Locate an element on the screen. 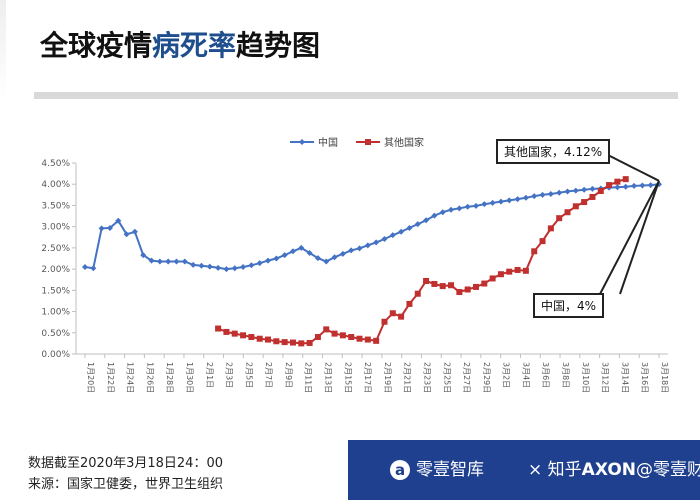 This screenshot has height=500, width=700. title-highlight: 病死率 is located at coordinates (194, 45).